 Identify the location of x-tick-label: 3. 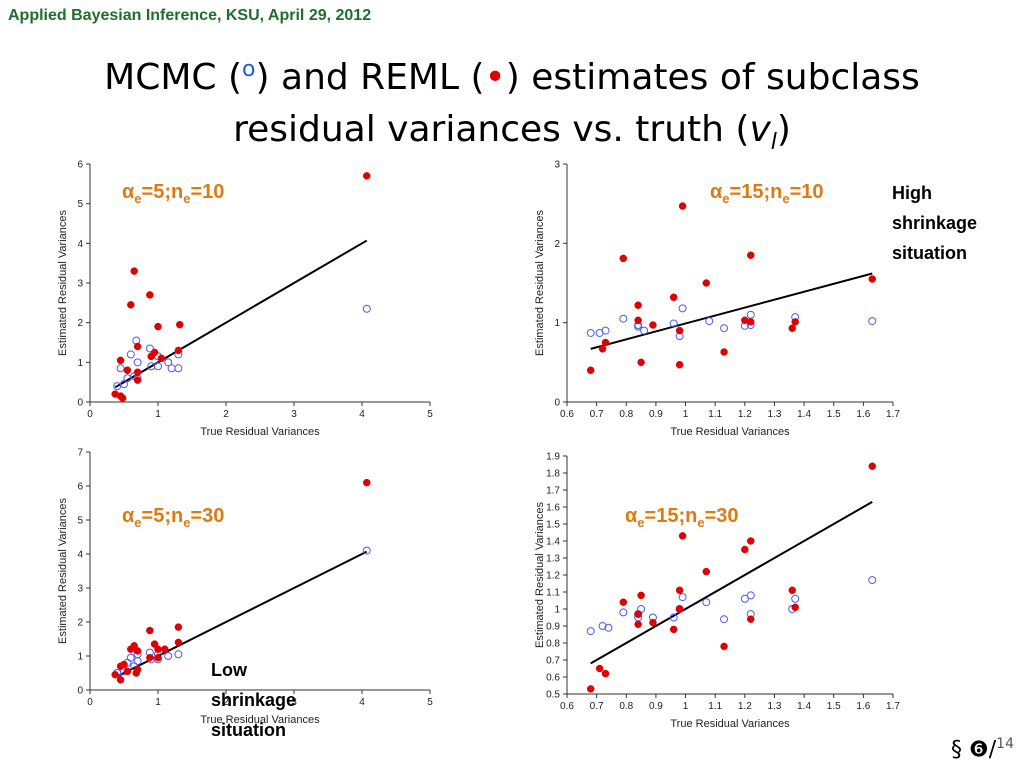
(294, 702).